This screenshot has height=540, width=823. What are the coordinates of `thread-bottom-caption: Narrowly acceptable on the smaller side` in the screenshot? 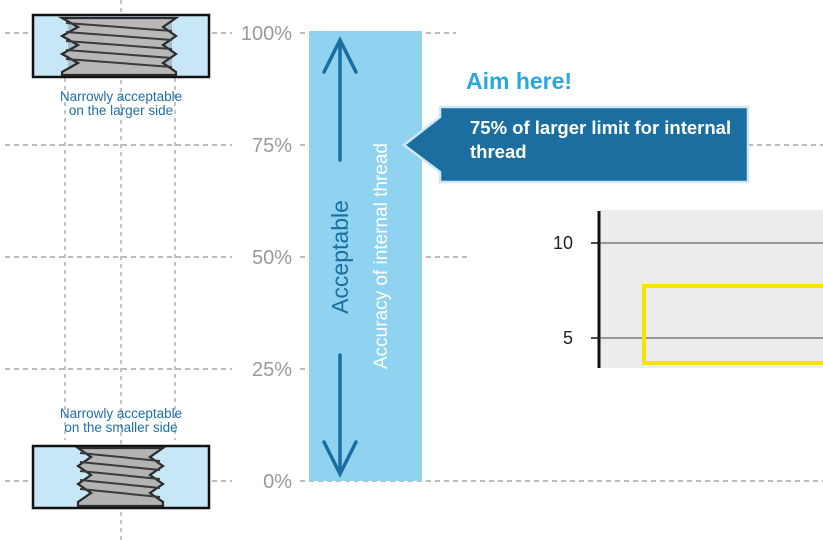 It's located at (121, 421).